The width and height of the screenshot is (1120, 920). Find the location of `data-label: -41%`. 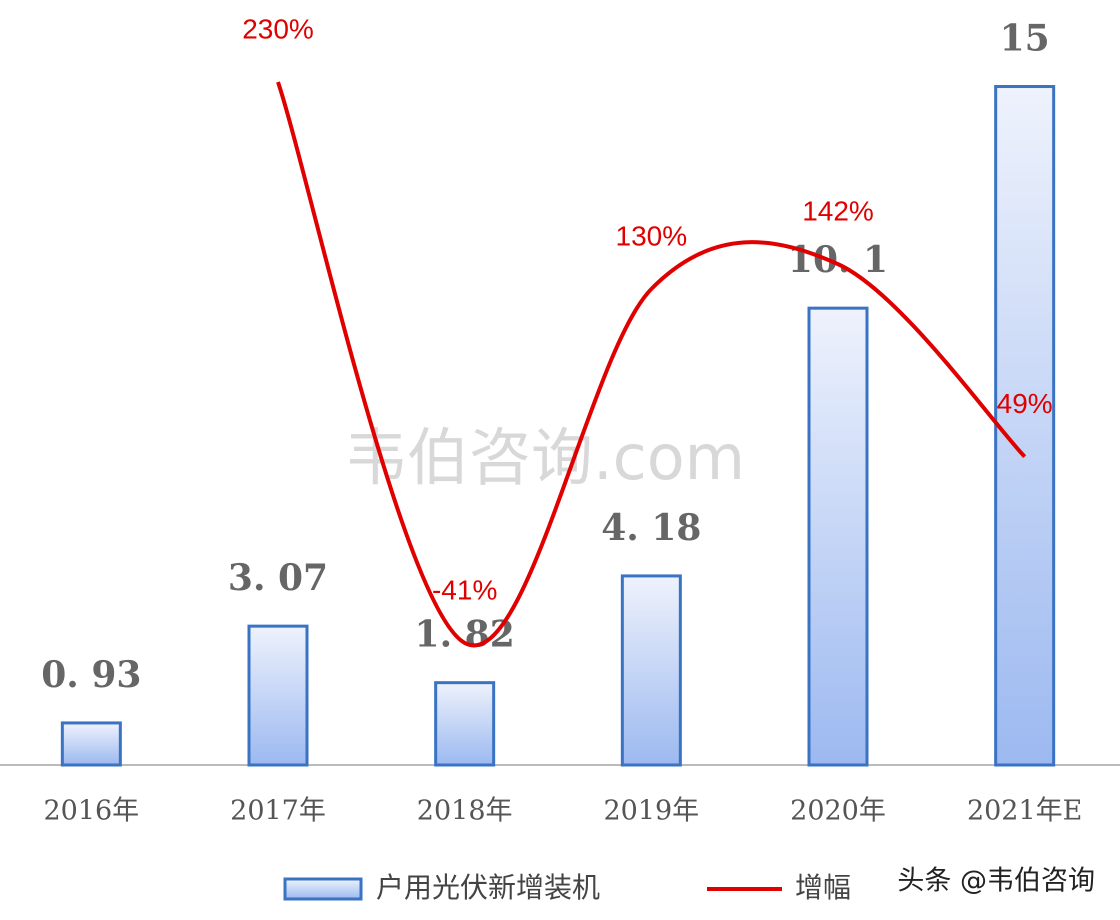

data-label: -41% is located at coordinates (464, 589).